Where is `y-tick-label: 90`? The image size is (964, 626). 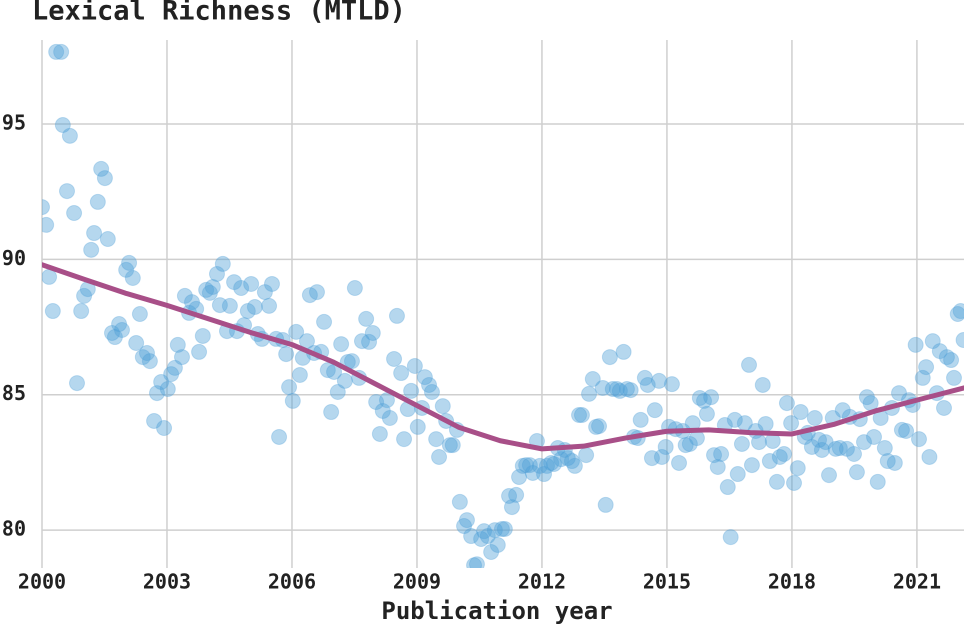
y-tick-label: 90 is located at coordinates (14, 258).